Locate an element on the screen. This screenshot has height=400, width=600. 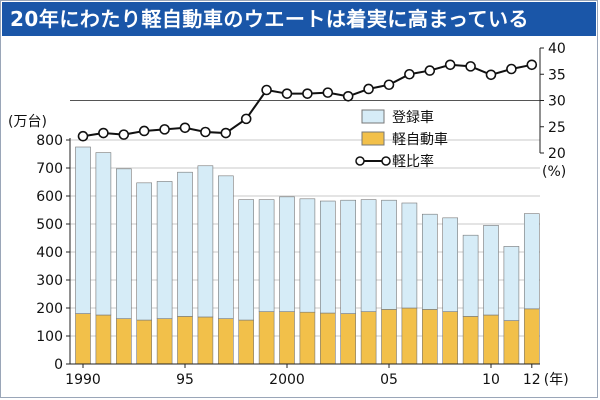
right-axis-tick-label: 30 is located at coordinates (557, 102).